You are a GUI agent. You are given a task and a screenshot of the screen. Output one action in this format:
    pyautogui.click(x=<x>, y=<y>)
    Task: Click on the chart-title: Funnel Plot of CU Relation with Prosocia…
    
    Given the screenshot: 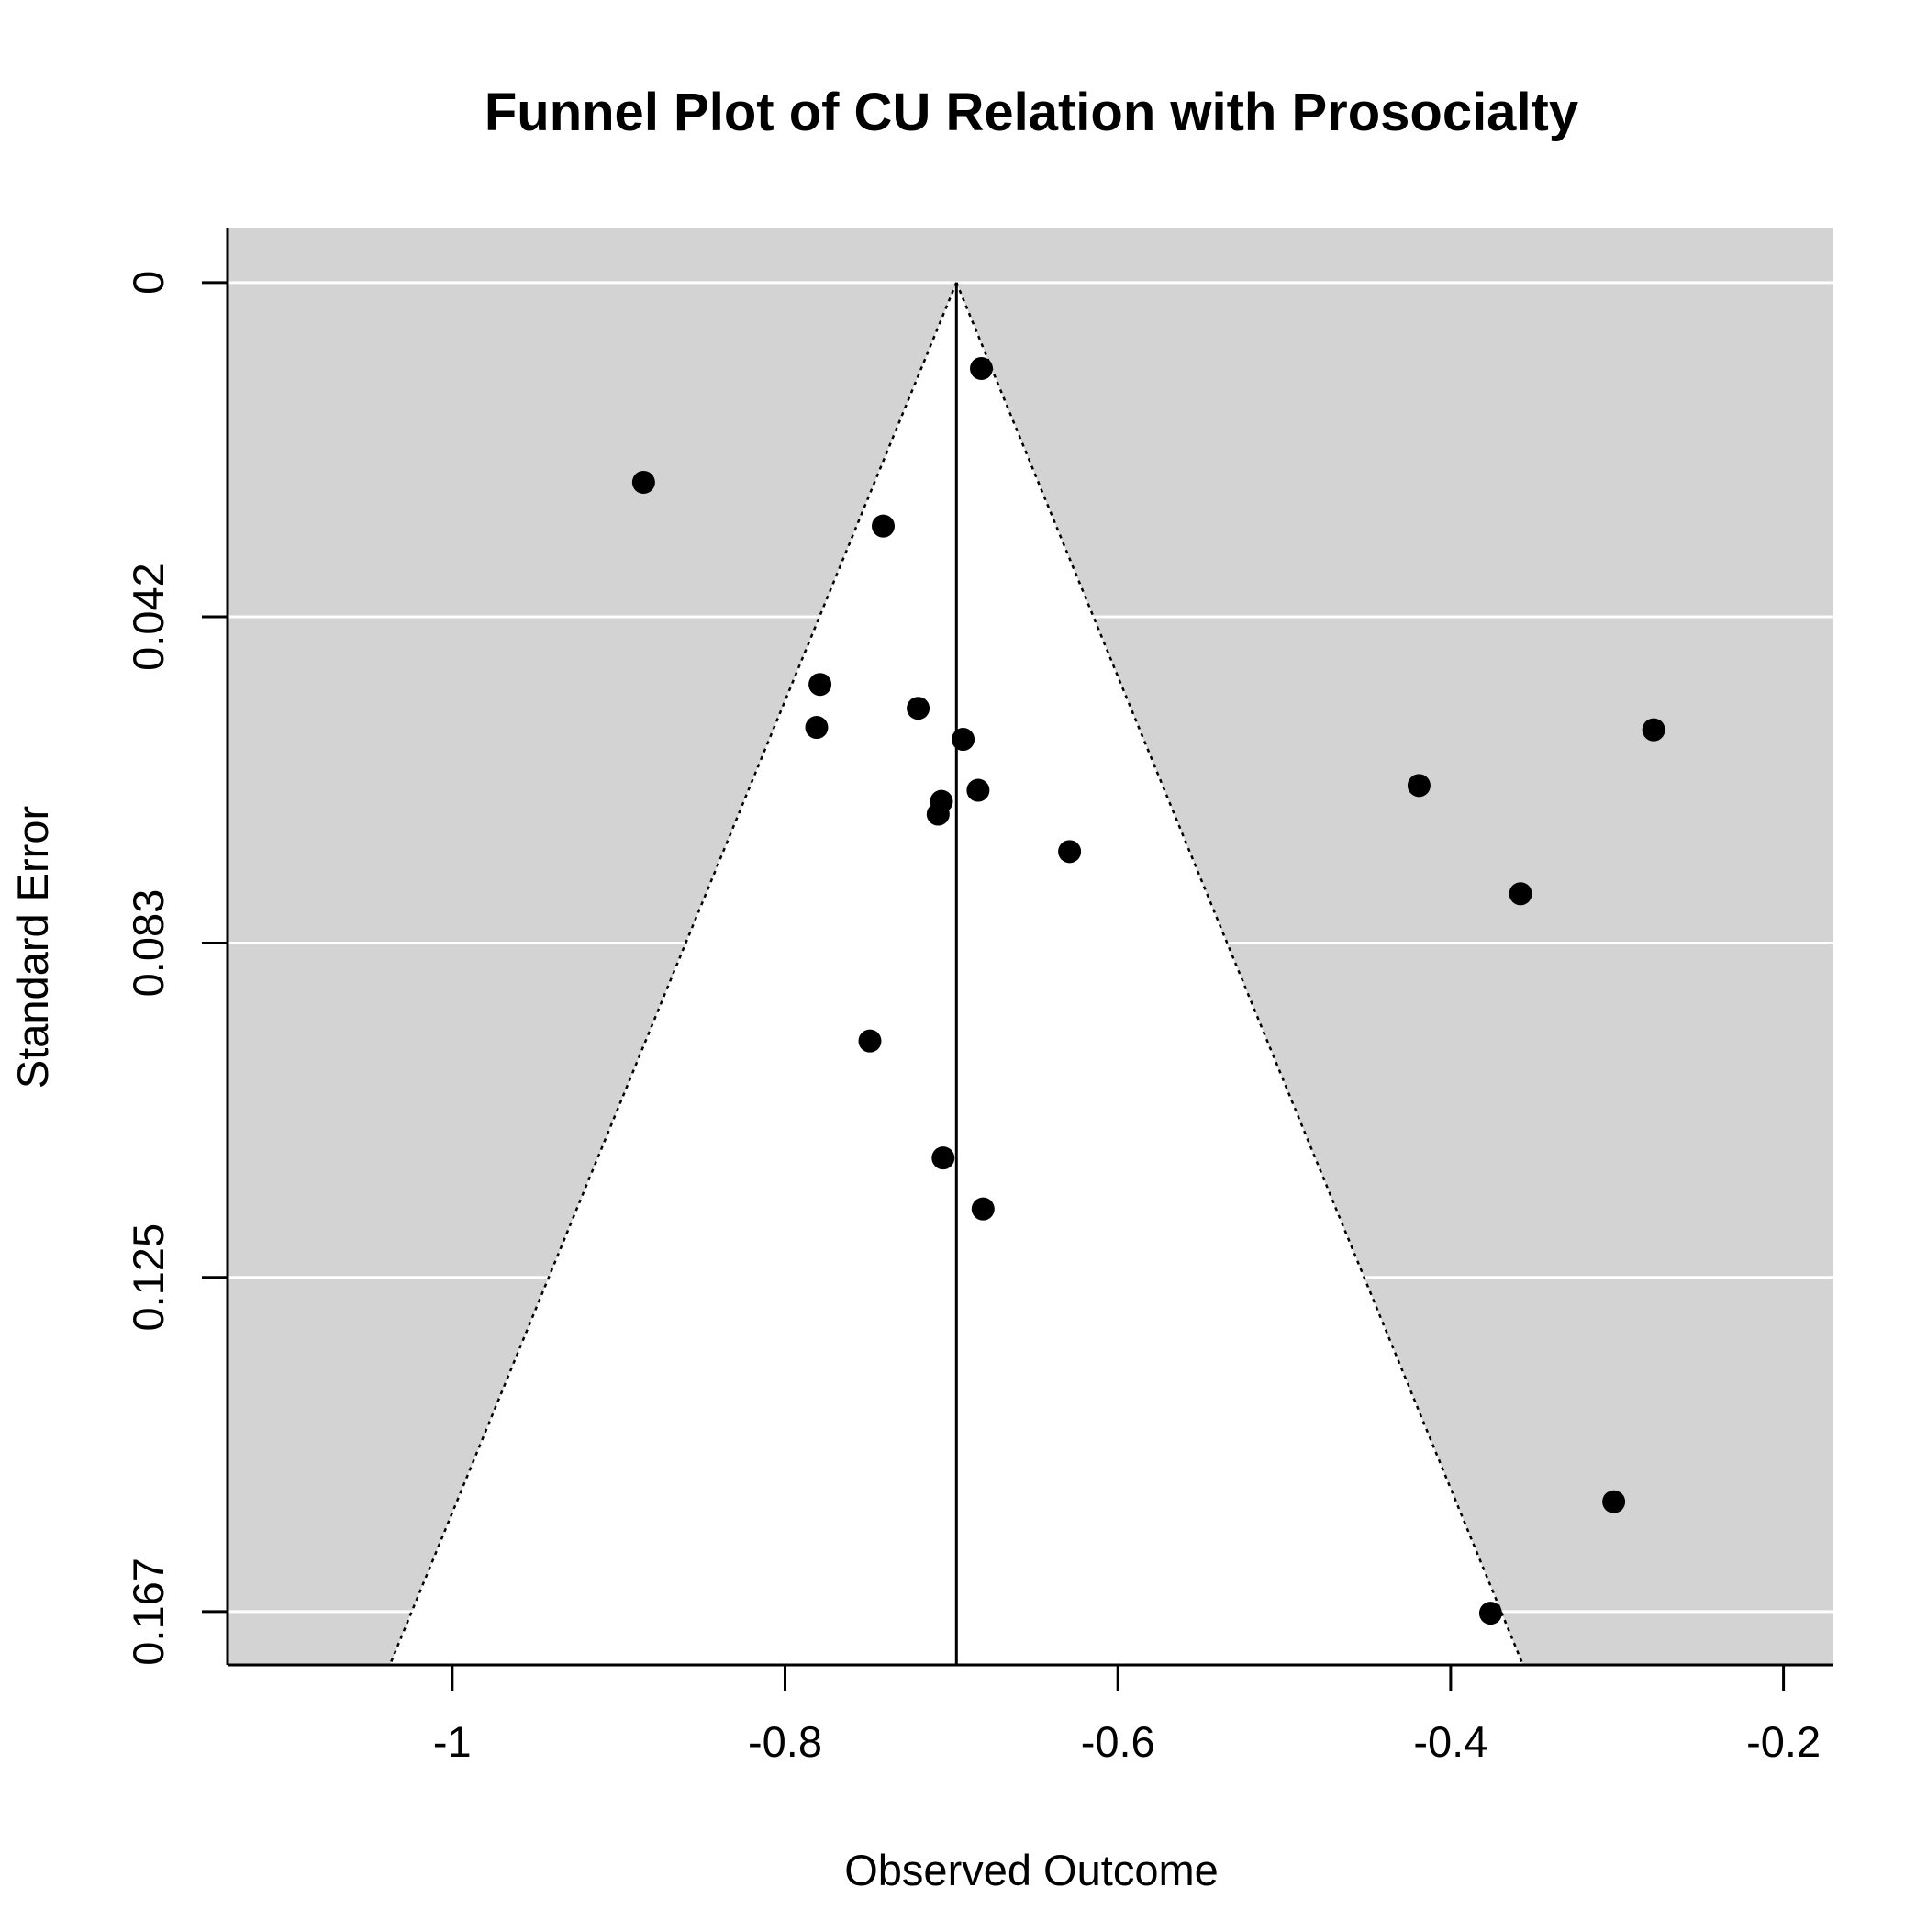 What is the action you would take?
    pyautogui.click(x=1031, y=112)
    